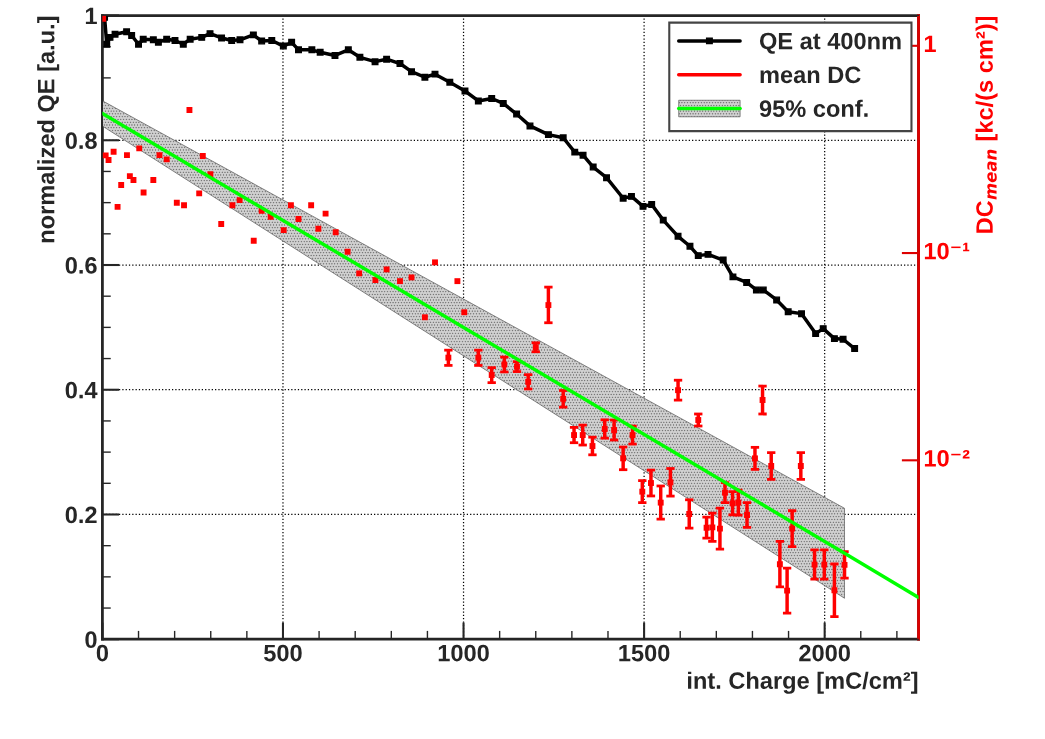  What do you see at coordinates (463, 653) in the screenshot?
I see `x-tick-label: 1000` at bounding box center [463, 653].